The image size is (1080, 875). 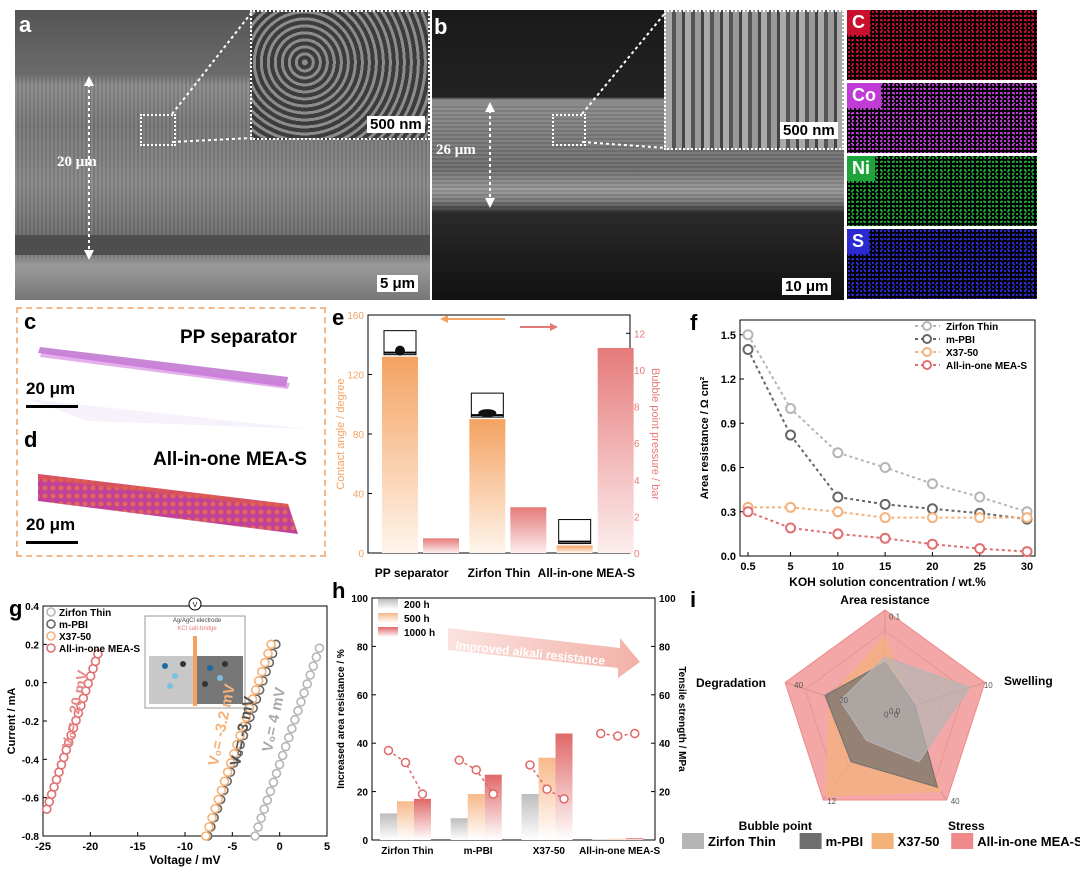 I want to click on inset-left-chamber-g, so click(x=172, y=680).